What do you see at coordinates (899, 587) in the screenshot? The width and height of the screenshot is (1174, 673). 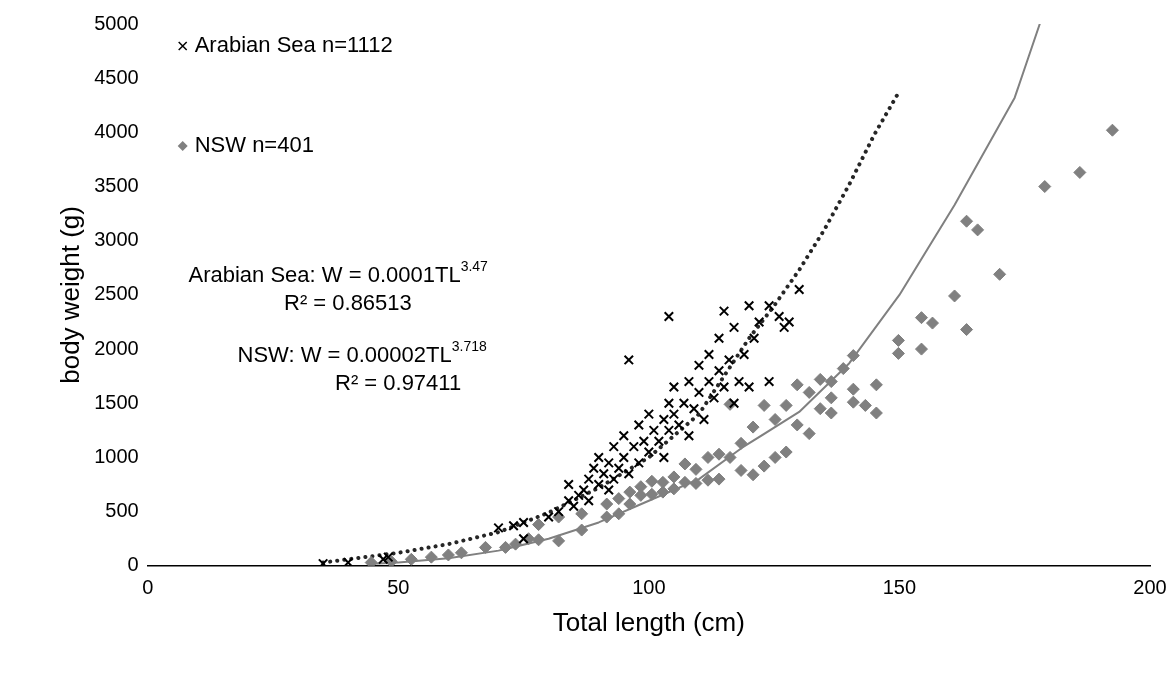 I see `x-tick-label: 150` at bounding box center [899, 587].